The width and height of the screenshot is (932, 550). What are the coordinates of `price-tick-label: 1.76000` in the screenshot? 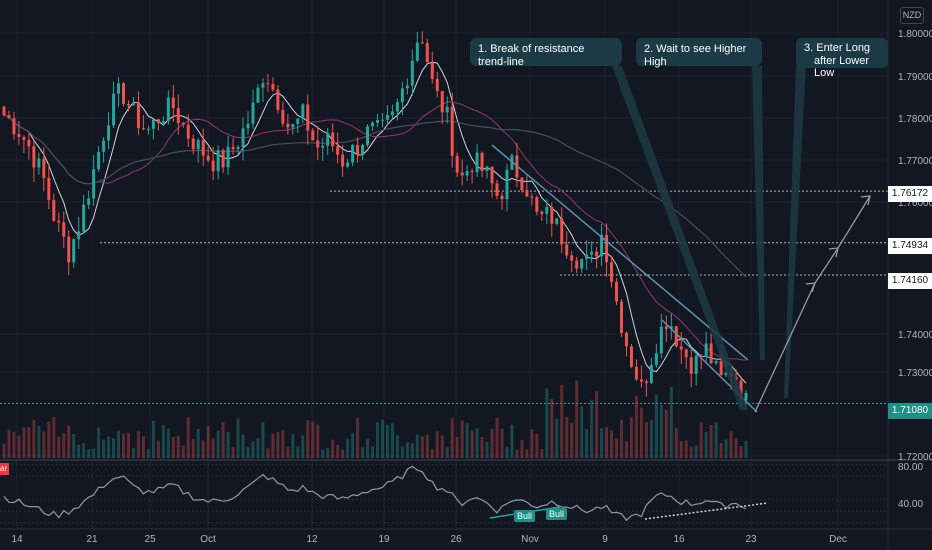 It's located at (915, 203).